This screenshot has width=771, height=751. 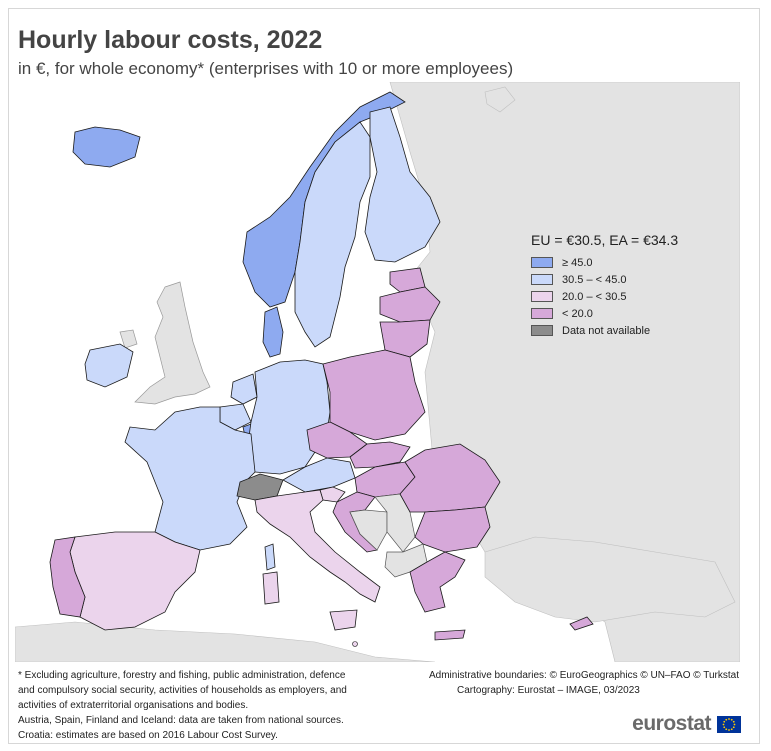 I want to click on country-slovakia, so click(x=380, y=455).